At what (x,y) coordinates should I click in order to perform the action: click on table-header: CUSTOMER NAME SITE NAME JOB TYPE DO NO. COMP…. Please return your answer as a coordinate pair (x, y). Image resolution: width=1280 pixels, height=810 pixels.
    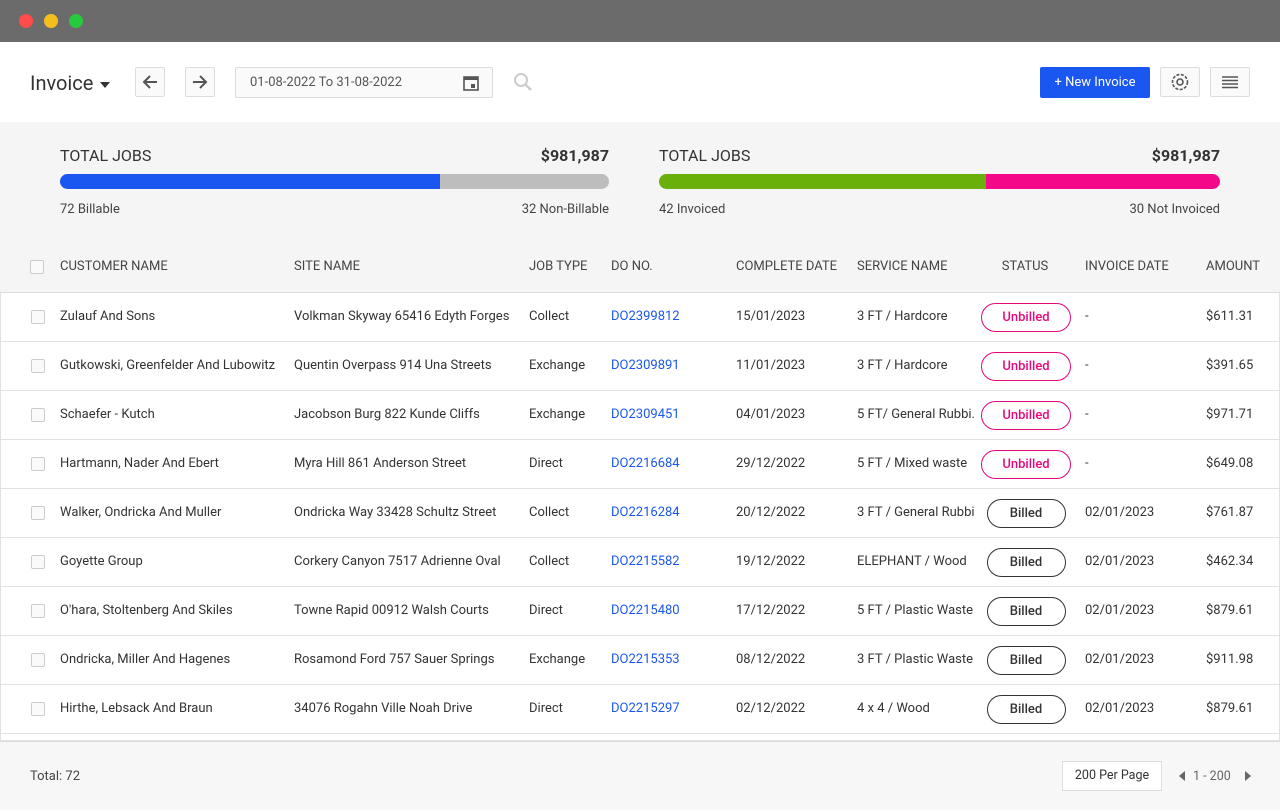
    Looking at the image, I should click on (640, 266).